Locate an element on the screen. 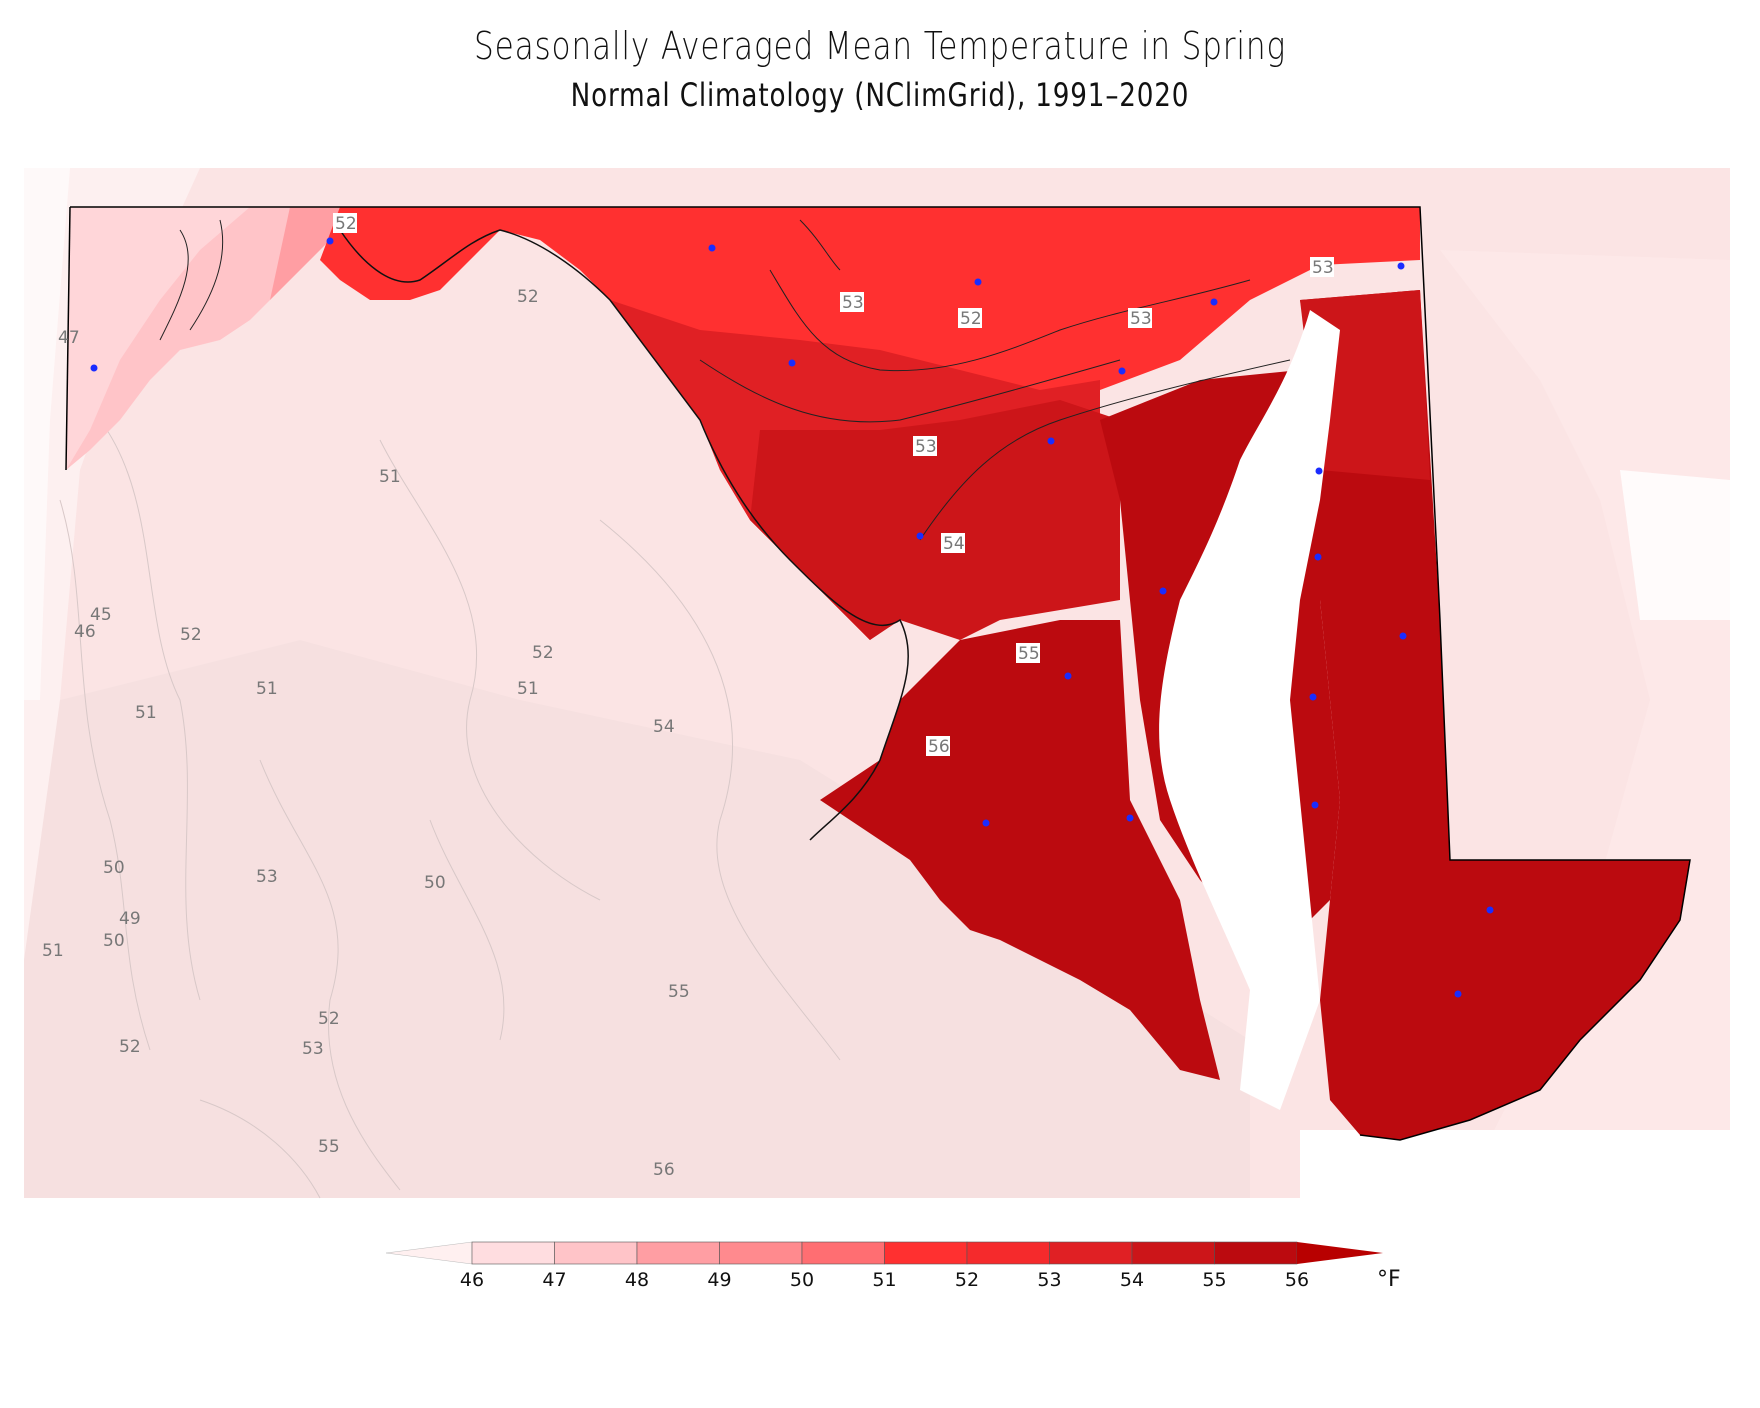 This screenshot has height=1408, width=1760. svg-text: 45 is located at coordinates (101, 615).